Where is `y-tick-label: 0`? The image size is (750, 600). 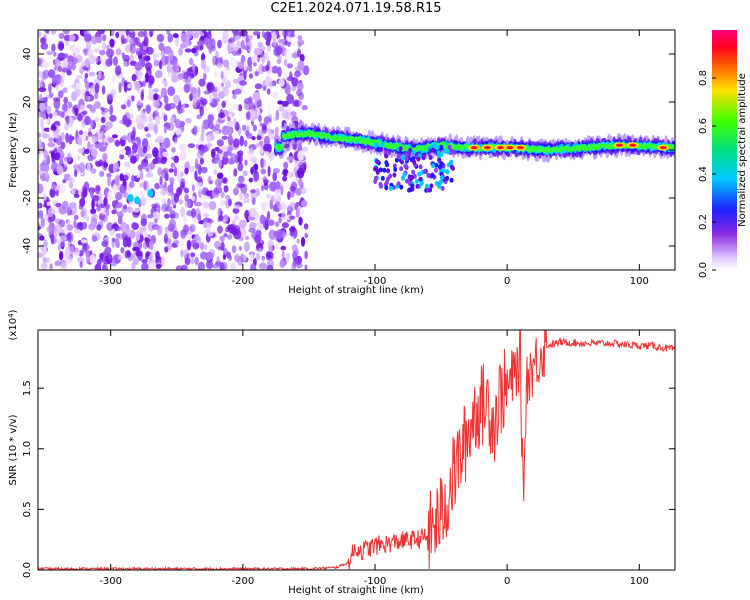 y-tick-label: 0 is located at coordinates (27, 150).